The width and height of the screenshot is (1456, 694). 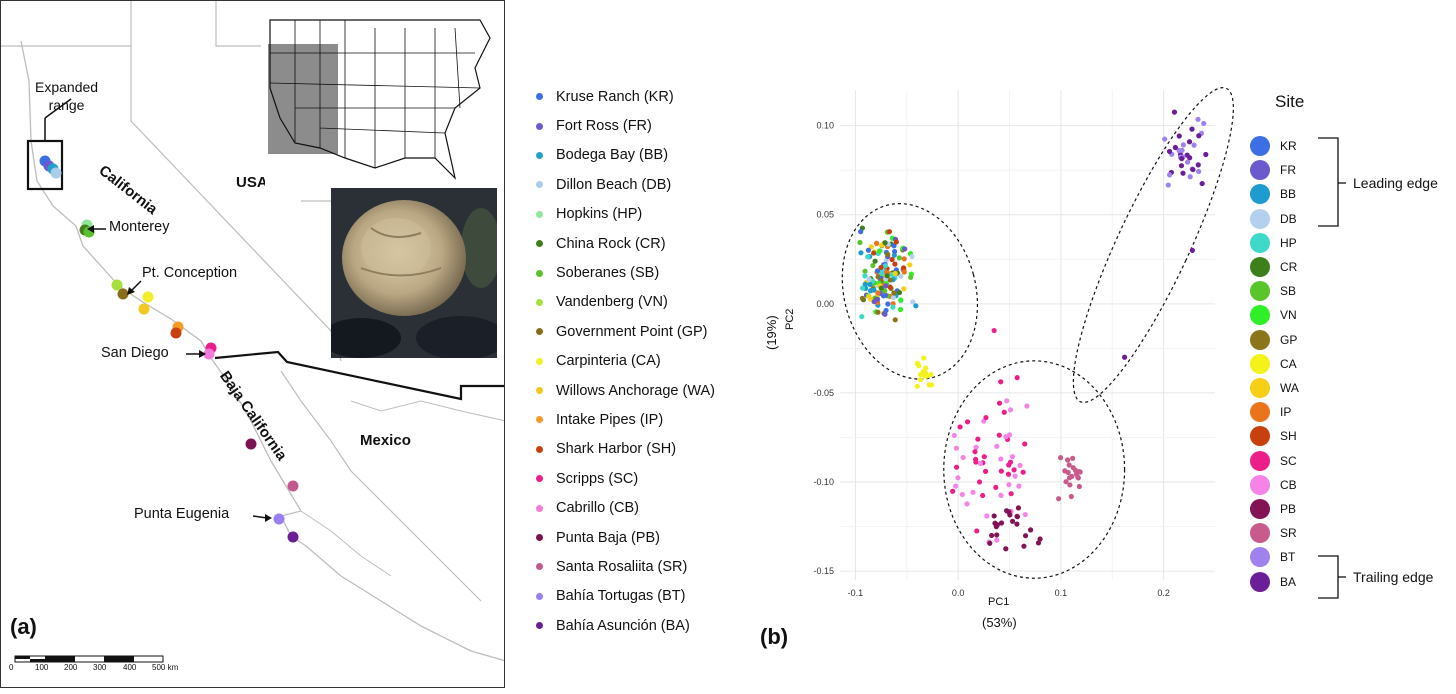 What do you see at coordinates (910, 291) in the screenshot?
I see `cluster-ellipse` at bounding box center [910, 291].